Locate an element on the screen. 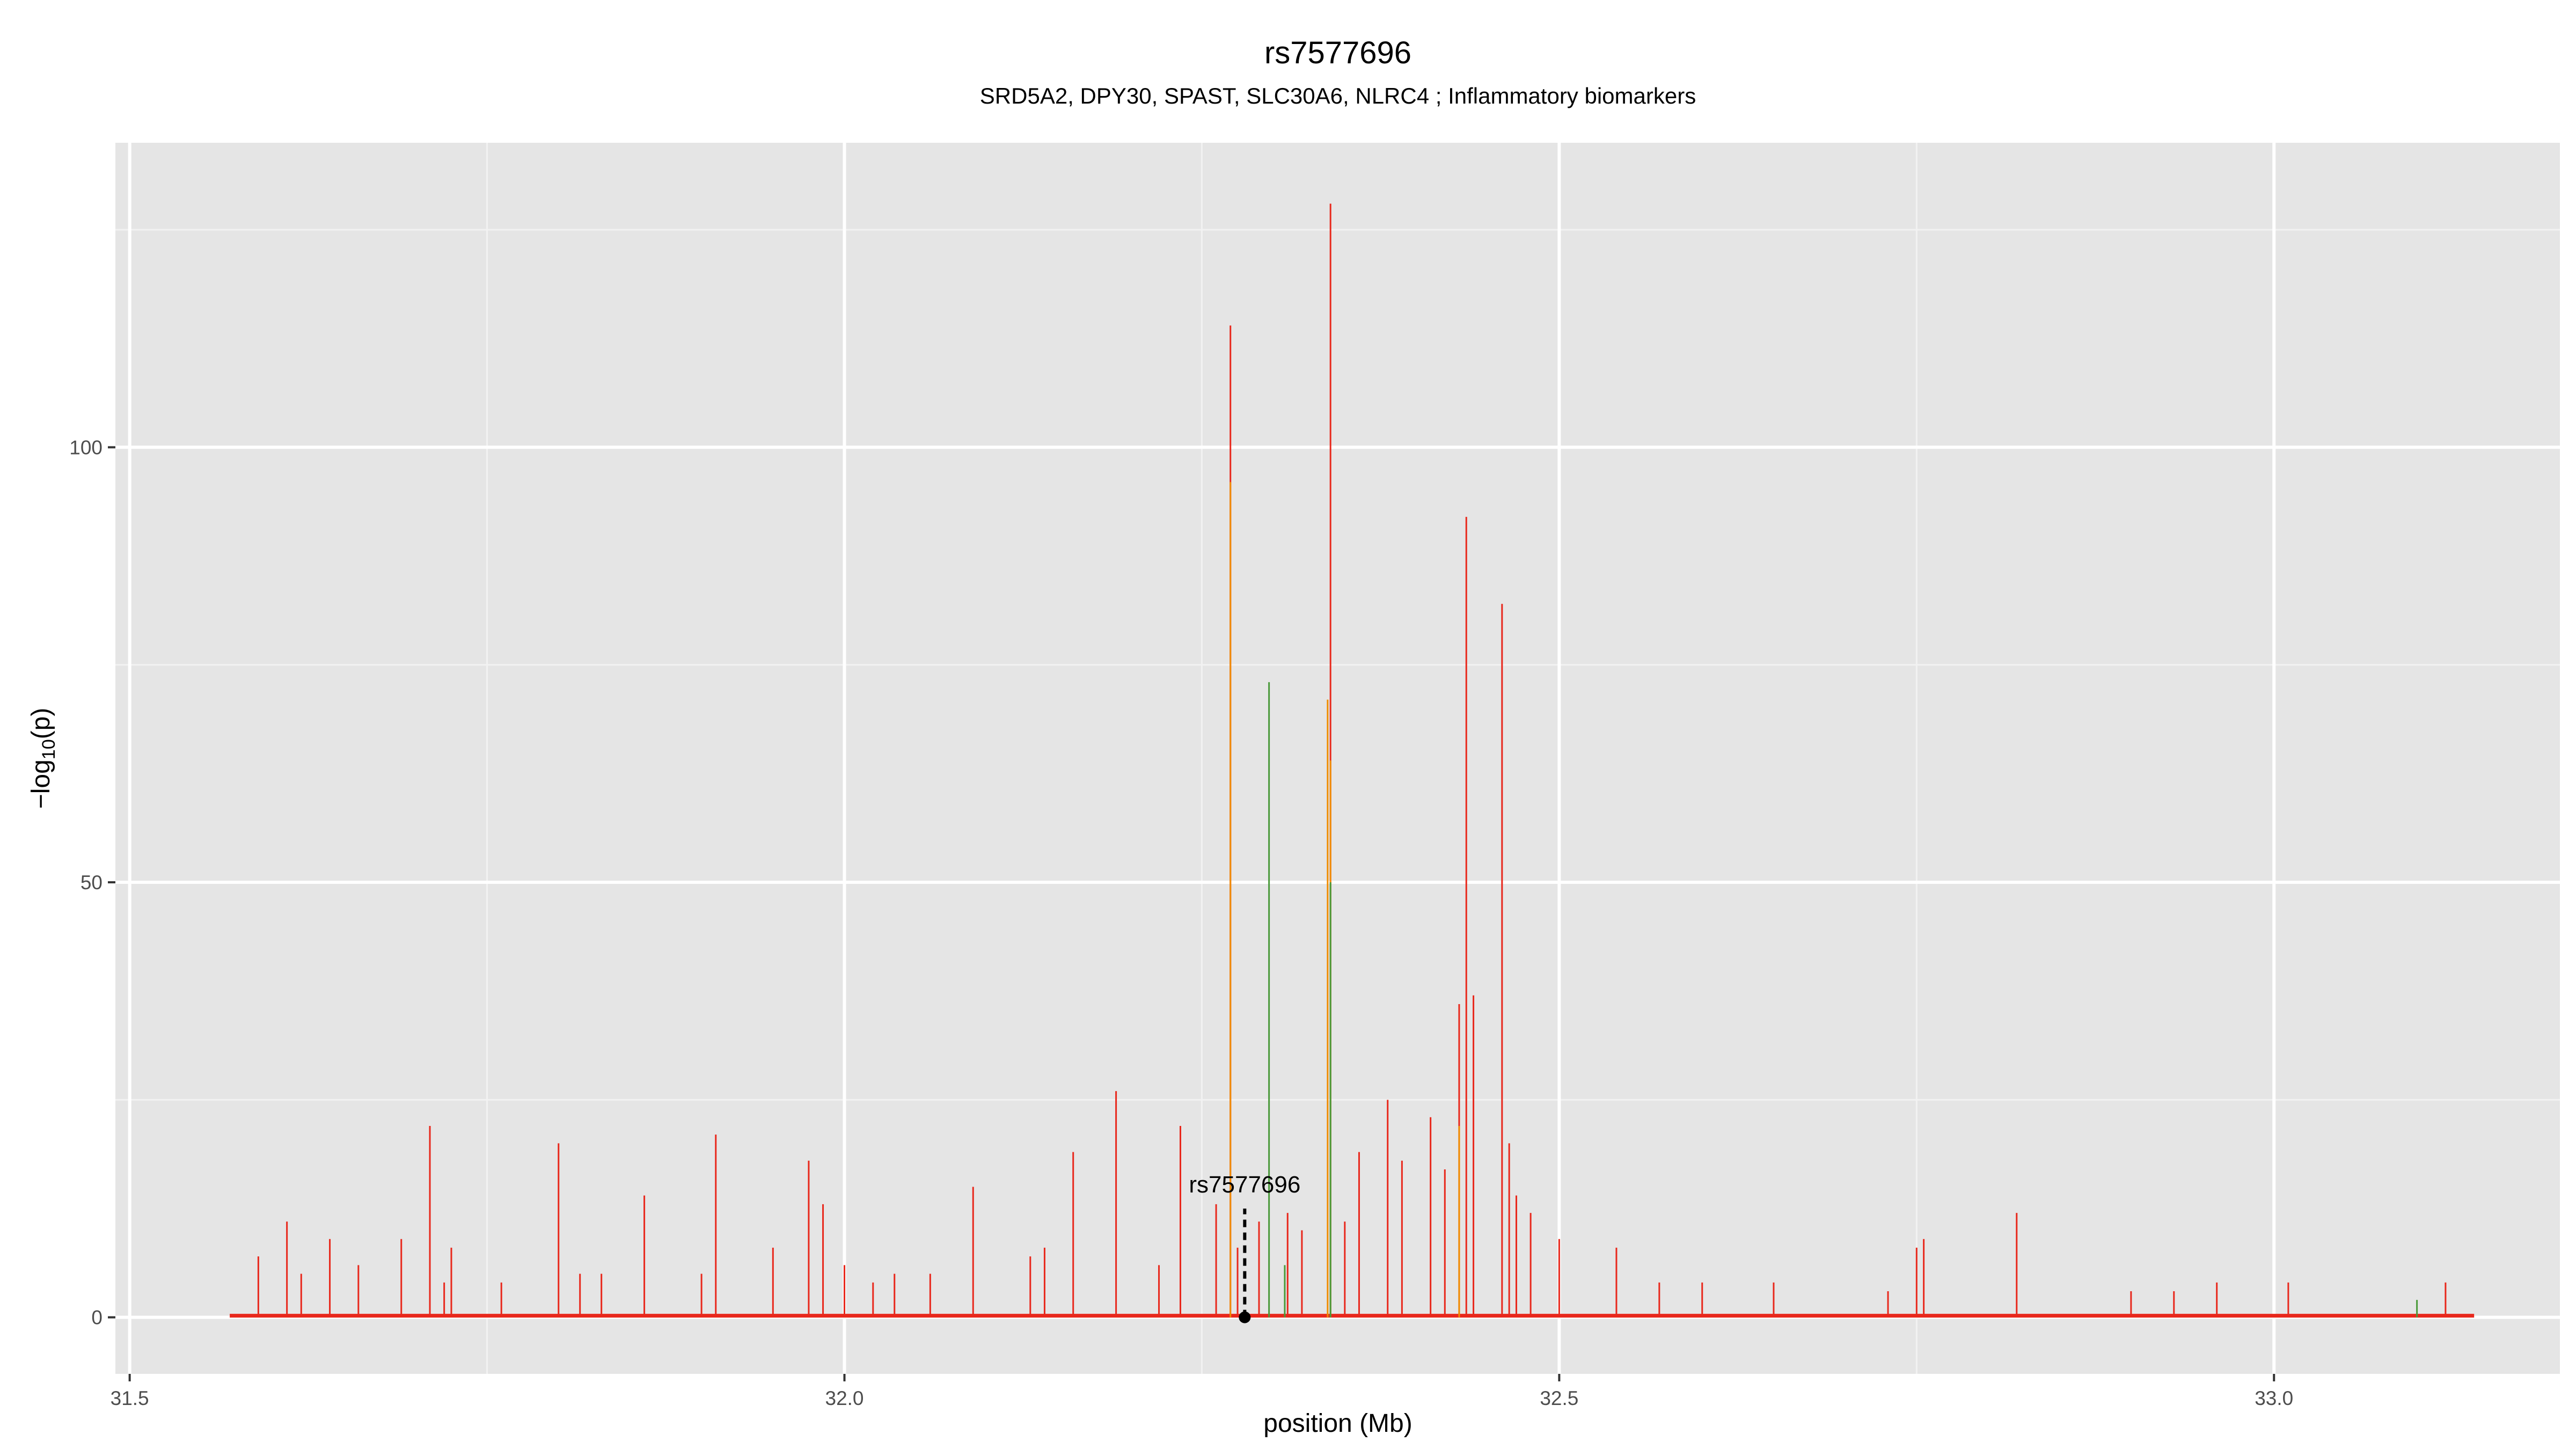 This screenshot has width=2576, height=1449. annotation-label: rs7577696 is located at coordinates (1244, 1185).